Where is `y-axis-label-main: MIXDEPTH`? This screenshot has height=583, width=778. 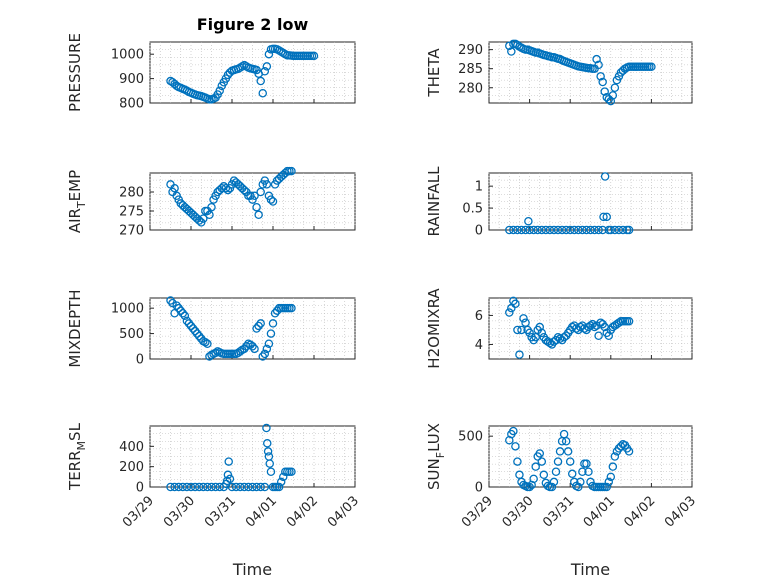
y-axis-label-main: MIXDEPTH is located at coordinates (75, 328).